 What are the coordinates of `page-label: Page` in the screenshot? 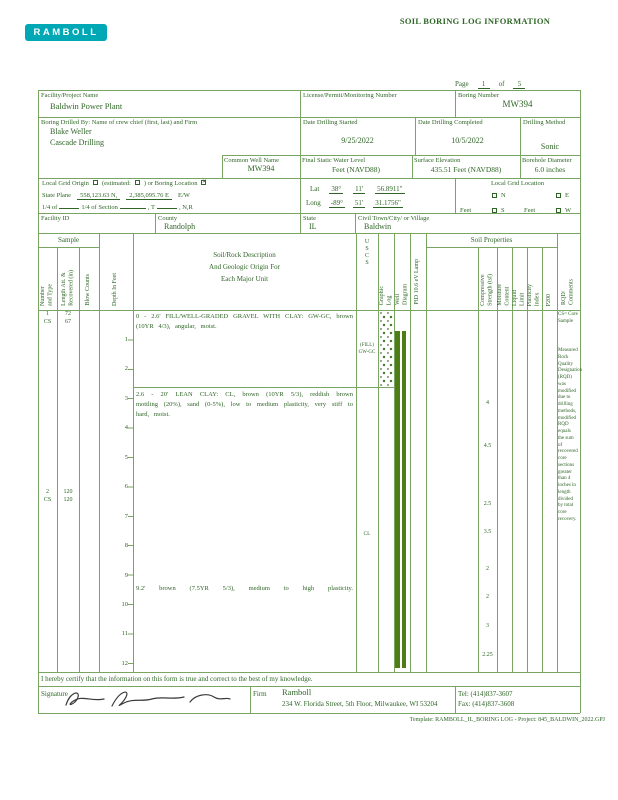 It's located at (462, 84).